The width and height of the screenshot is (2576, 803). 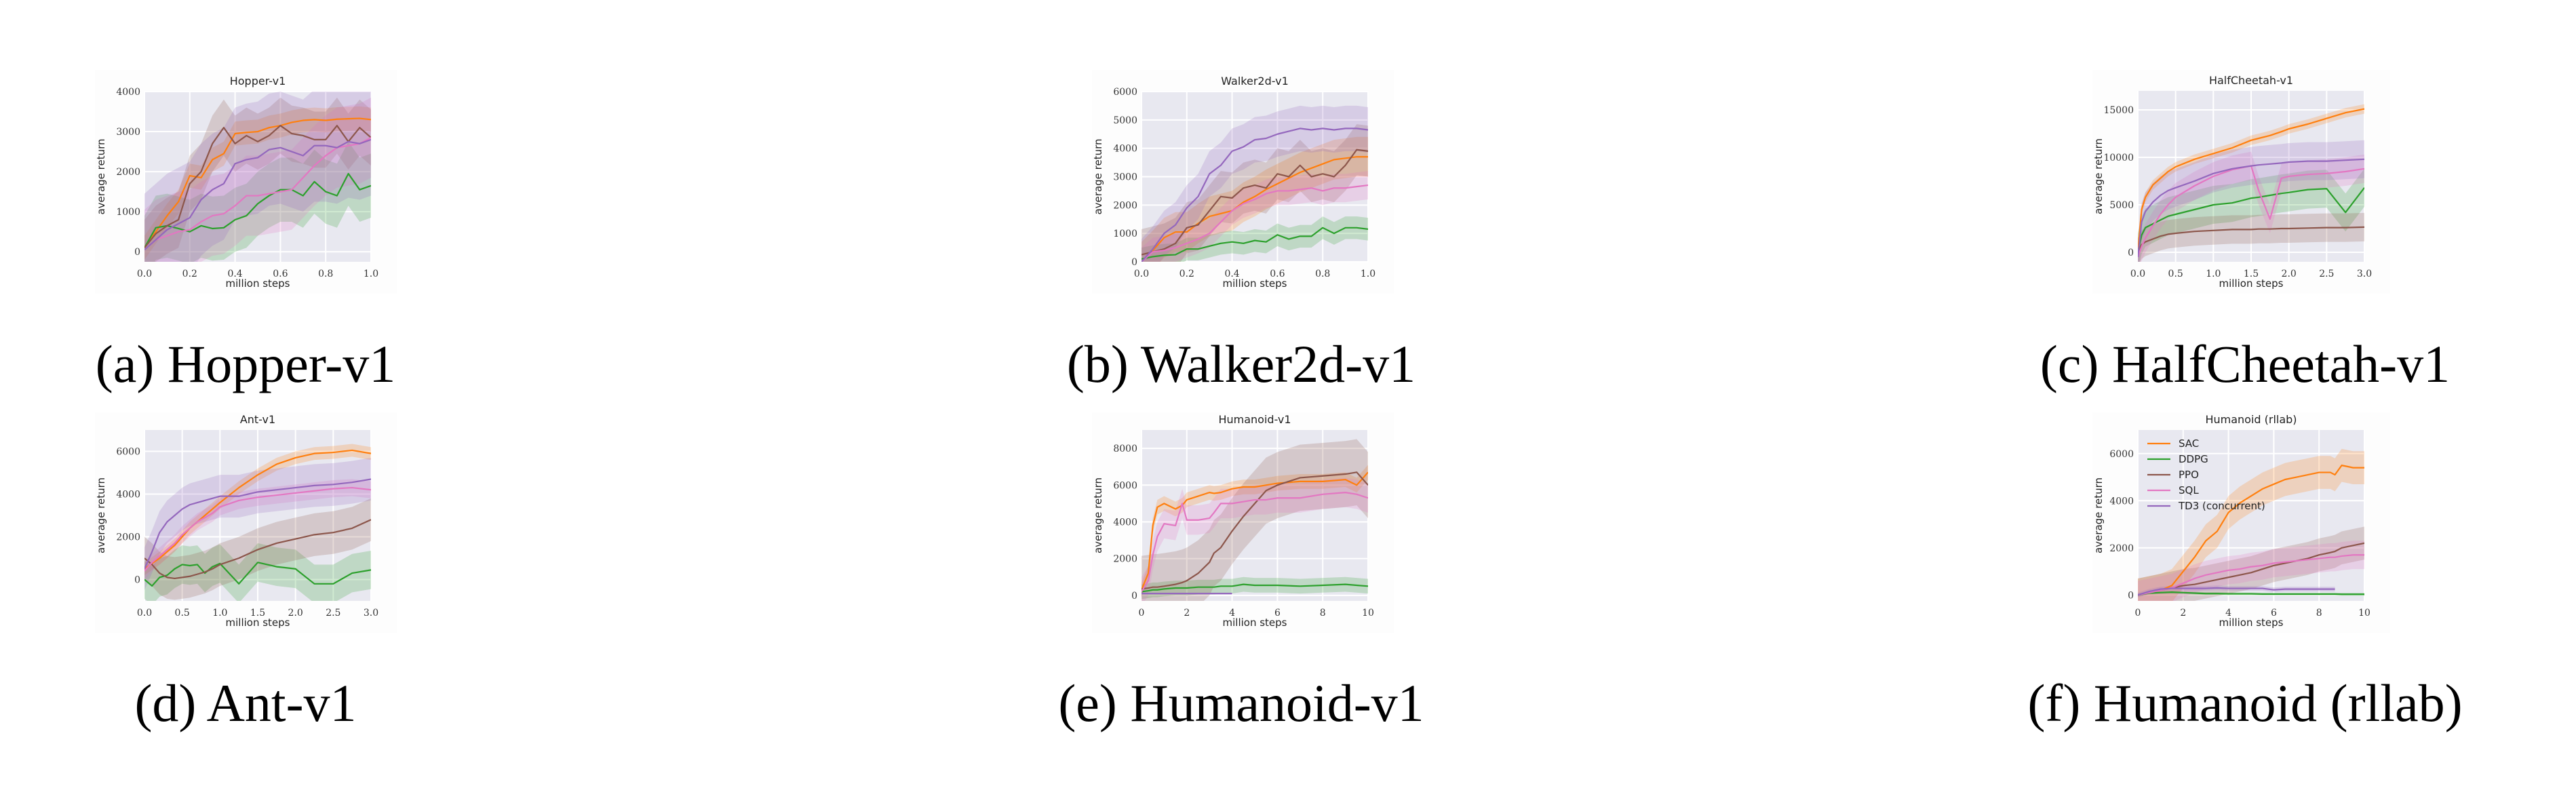 What do you see at coordinates (1125, 149) in the screenshot?
I see `y-tick-label: 4000` at bounding box center [1125, 149].